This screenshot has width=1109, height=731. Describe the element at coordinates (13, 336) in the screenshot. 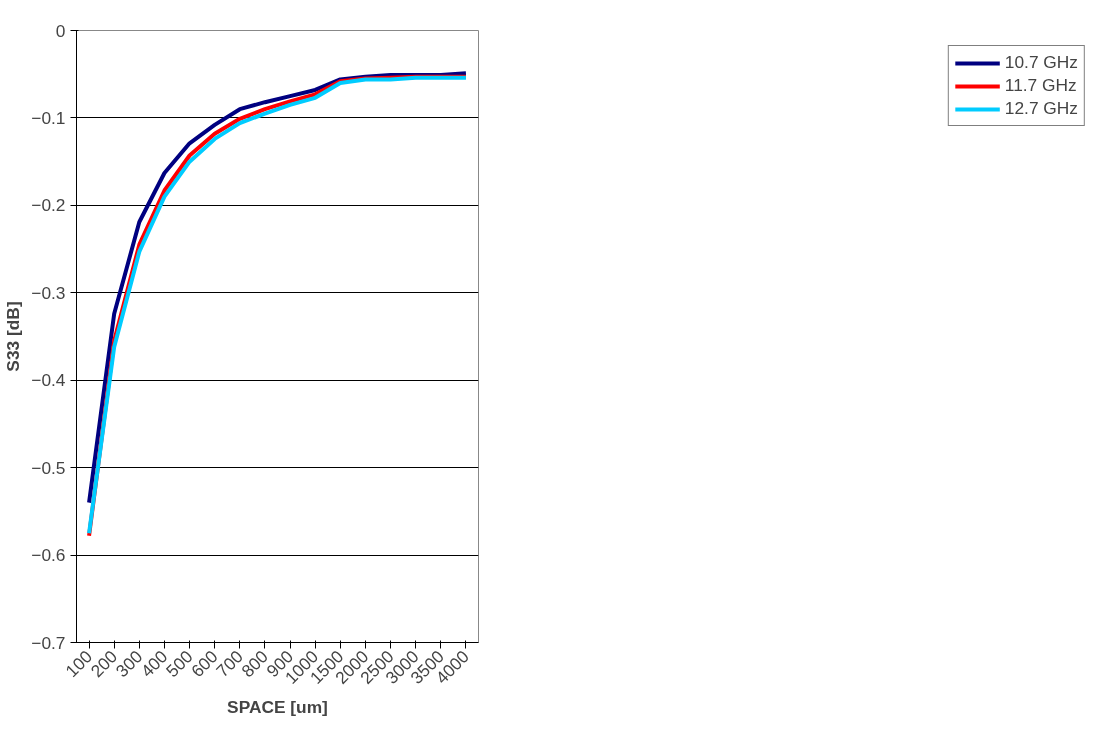

I see `y-axis-title: S33 [dB]` at that location.